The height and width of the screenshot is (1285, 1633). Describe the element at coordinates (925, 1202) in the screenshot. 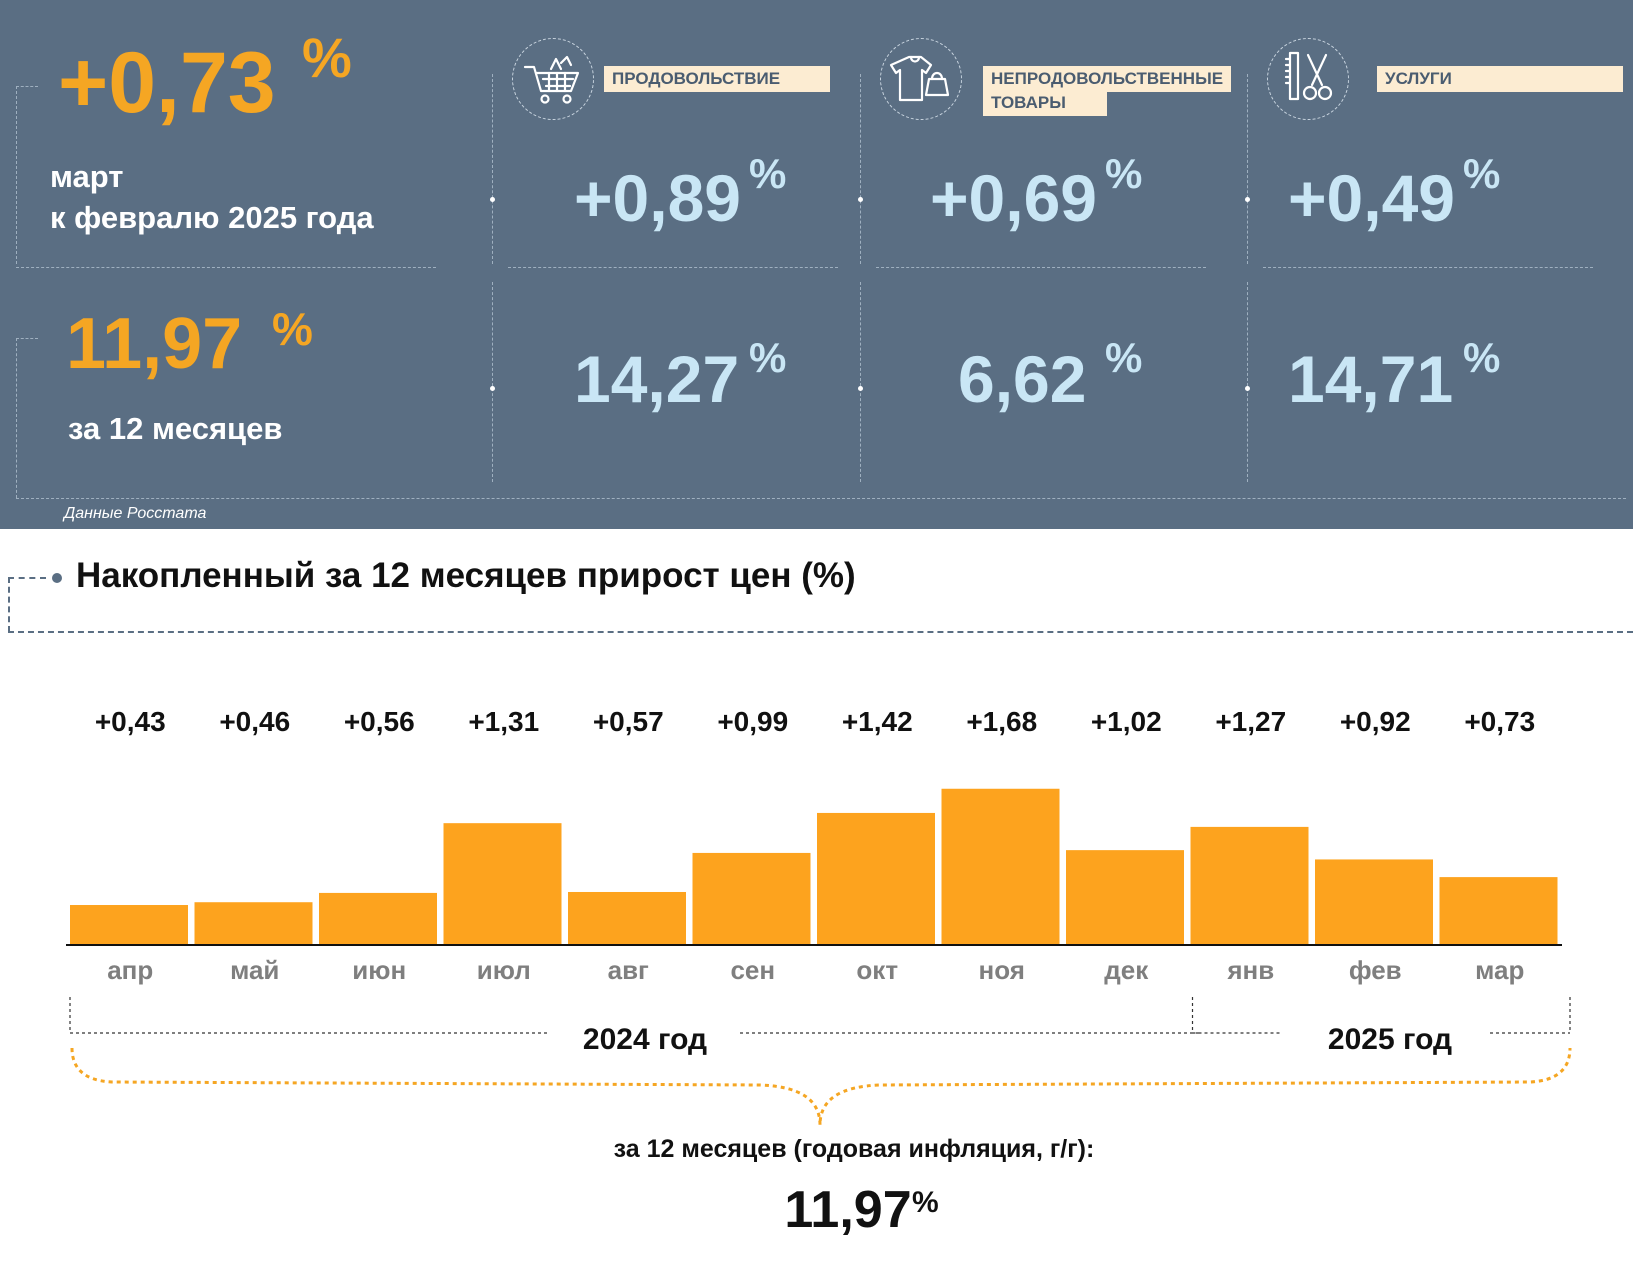

I see `summary-unit: %` at that location.